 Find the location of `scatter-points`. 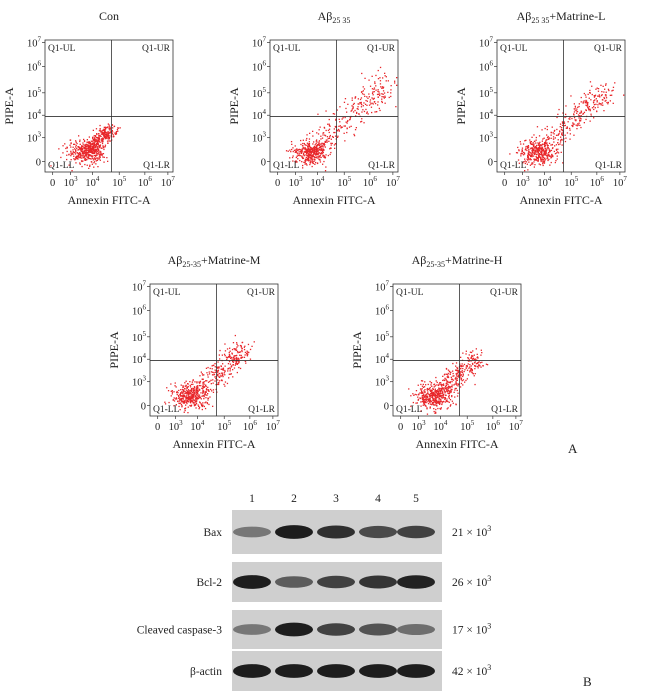

scatter-points is located at coordinates (448, 381).